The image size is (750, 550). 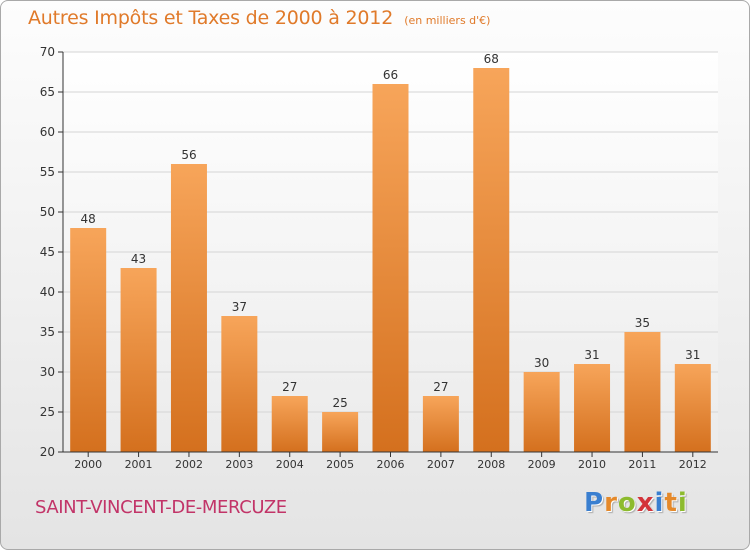 What do you see at coordinates (211, 18) in the screenshot?
I see `chart-title: Autres Impôts et Taxes de 2000 à 2012` at bounding box center [211, 18].